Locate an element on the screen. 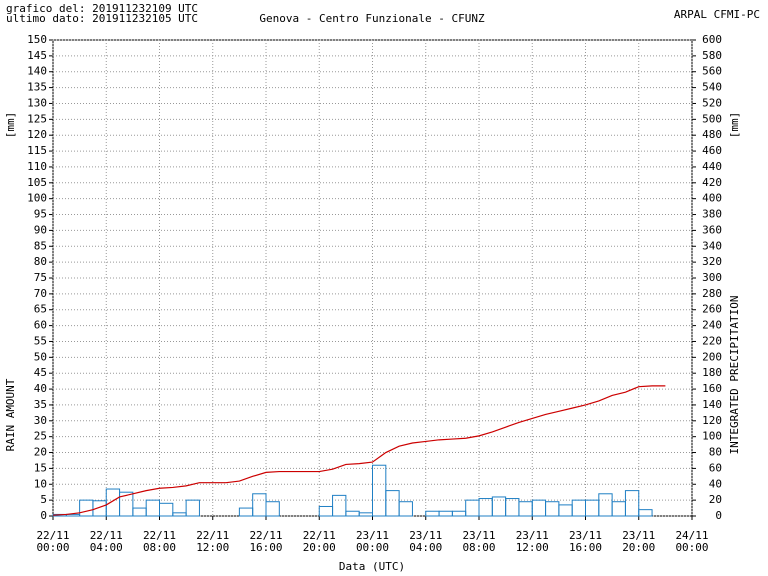 Image resolution: width=768 pixels, height=576 pixels. y-tick-label: 85 is located at coordinates (40, 245).